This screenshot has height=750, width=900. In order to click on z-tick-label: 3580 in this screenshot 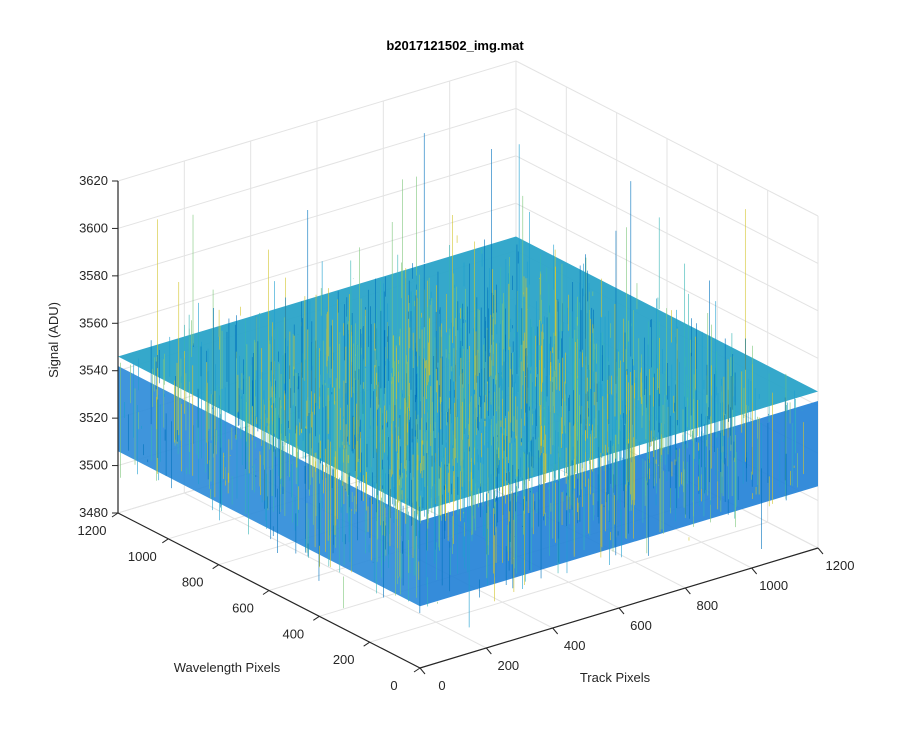, I will do `click(93, 275)`.